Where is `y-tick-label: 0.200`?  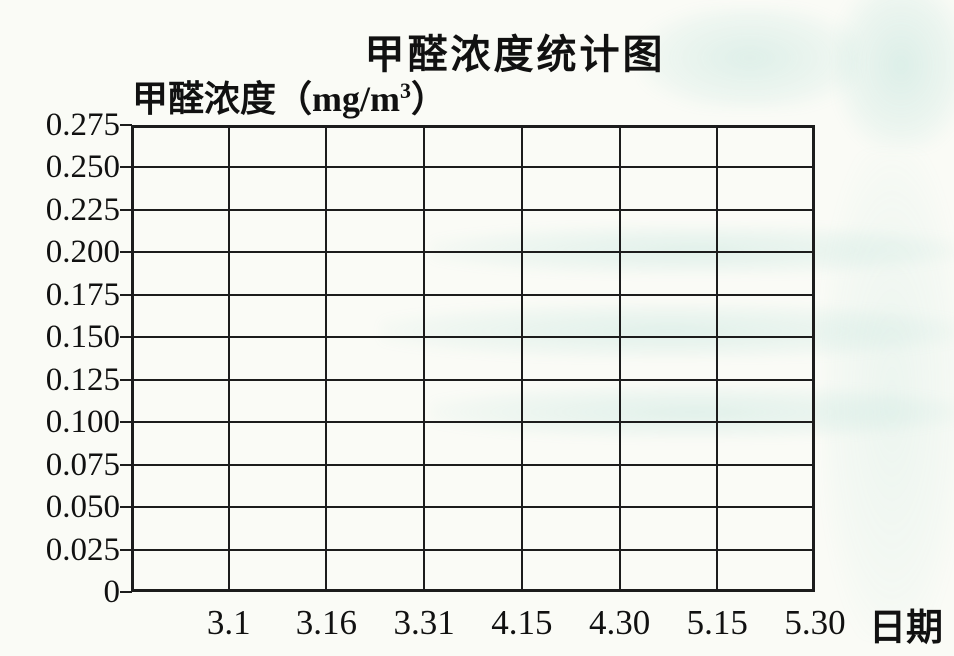 y-tick-label: 0.200 is located at coordinates (82, 252).